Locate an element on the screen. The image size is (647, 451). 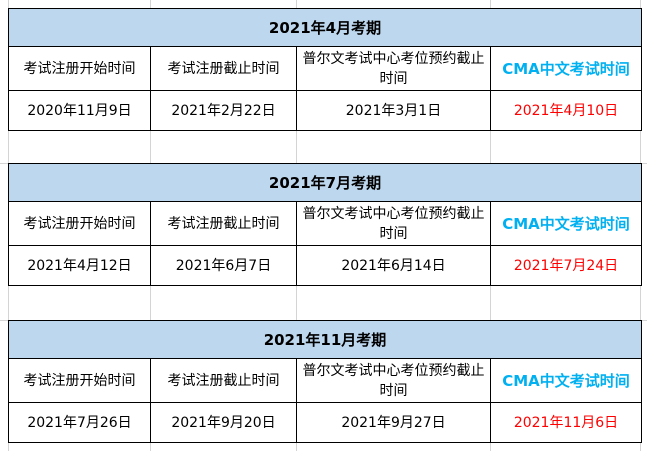
session-title: 2021年11月考期 is located at coordinates (325, 339).